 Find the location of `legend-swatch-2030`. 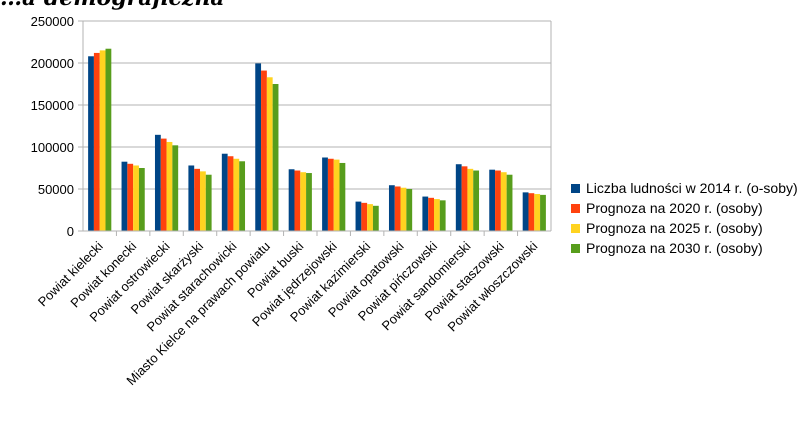

legend-swatch-2030 is located at coordinates (575, 248).